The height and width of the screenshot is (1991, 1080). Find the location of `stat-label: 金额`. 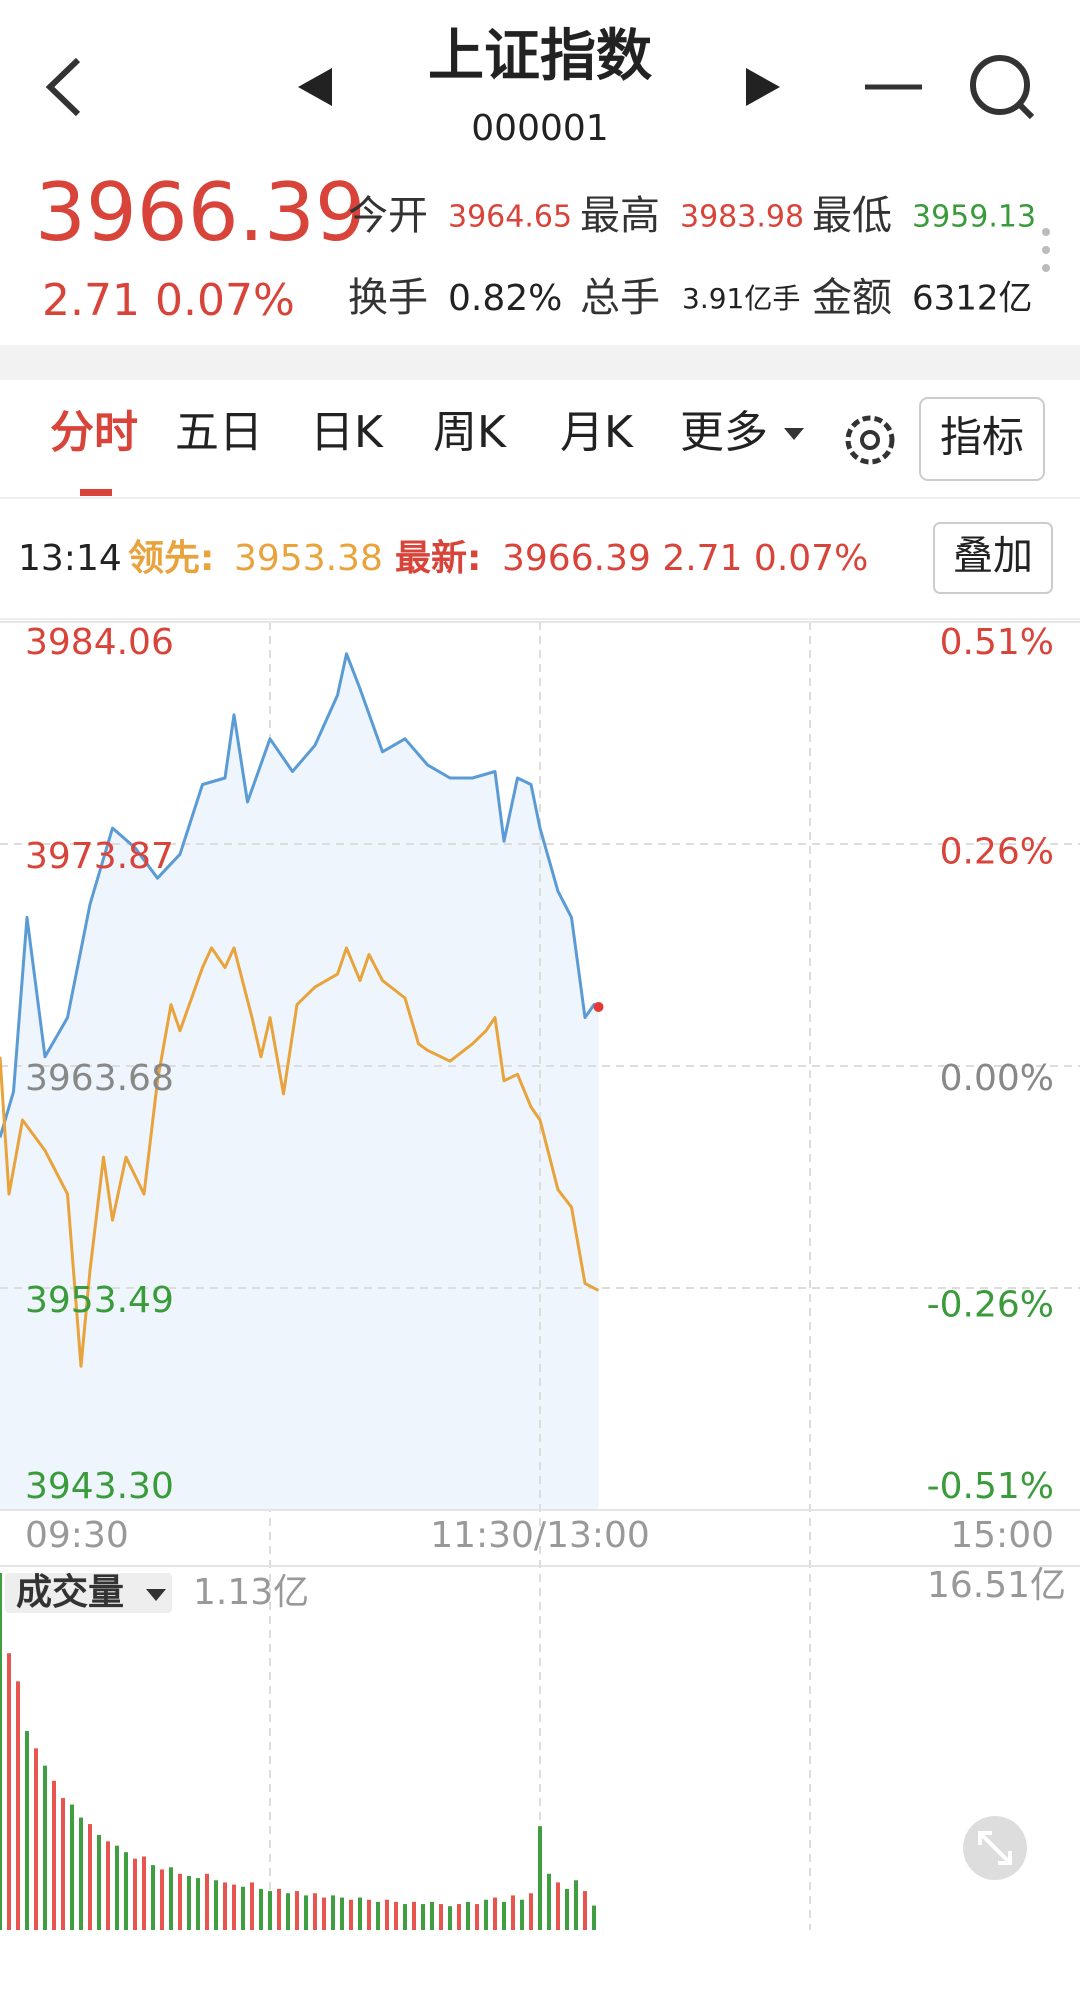

stat-label: 金额 is located at coordinates (852, 298).